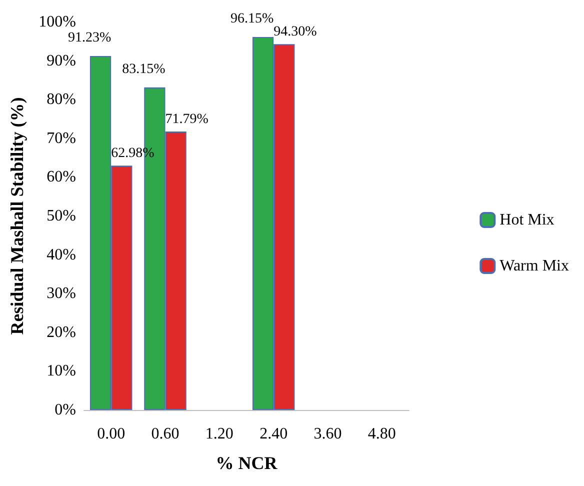  I want to click on x-tick-label: 4.80, so click(382, 434).